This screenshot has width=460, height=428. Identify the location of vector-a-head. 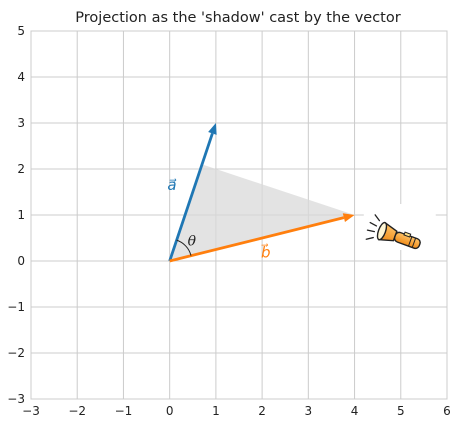
(212, 129).